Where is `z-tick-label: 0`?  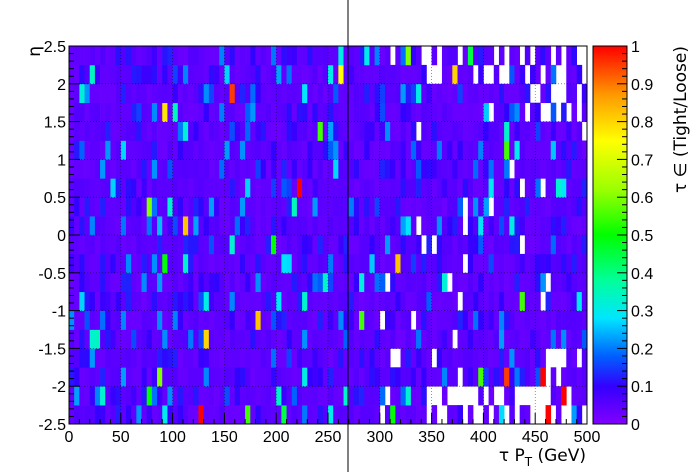
z-tick-label: 0 is located at coordinates (635, 425).